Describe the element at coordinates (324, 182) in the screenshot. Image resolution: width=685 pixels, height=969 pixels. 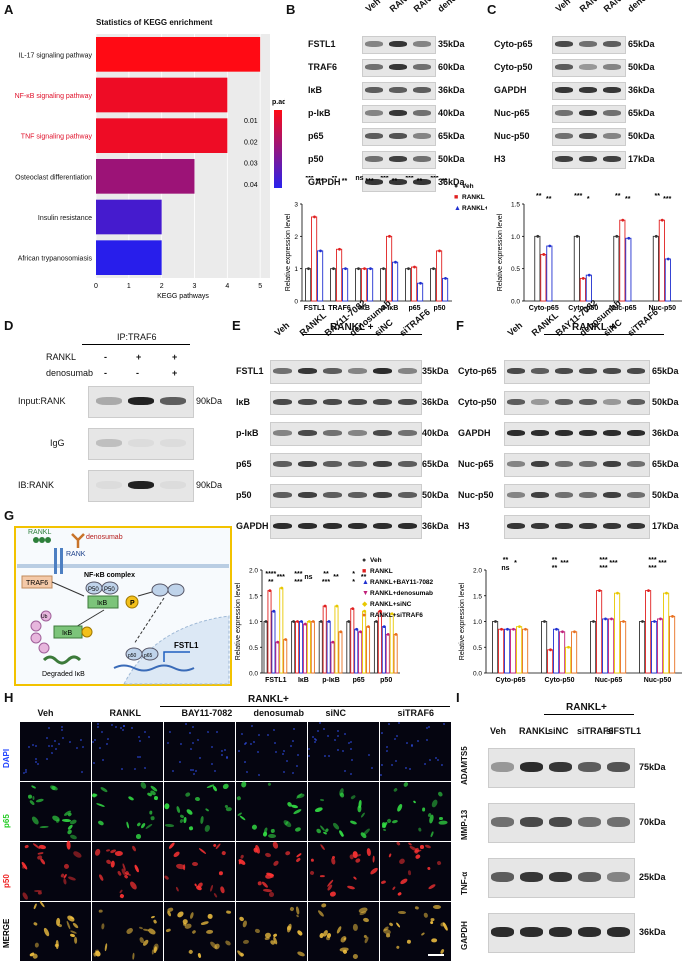
I see `blot-row-label: GAPDH` at that location.